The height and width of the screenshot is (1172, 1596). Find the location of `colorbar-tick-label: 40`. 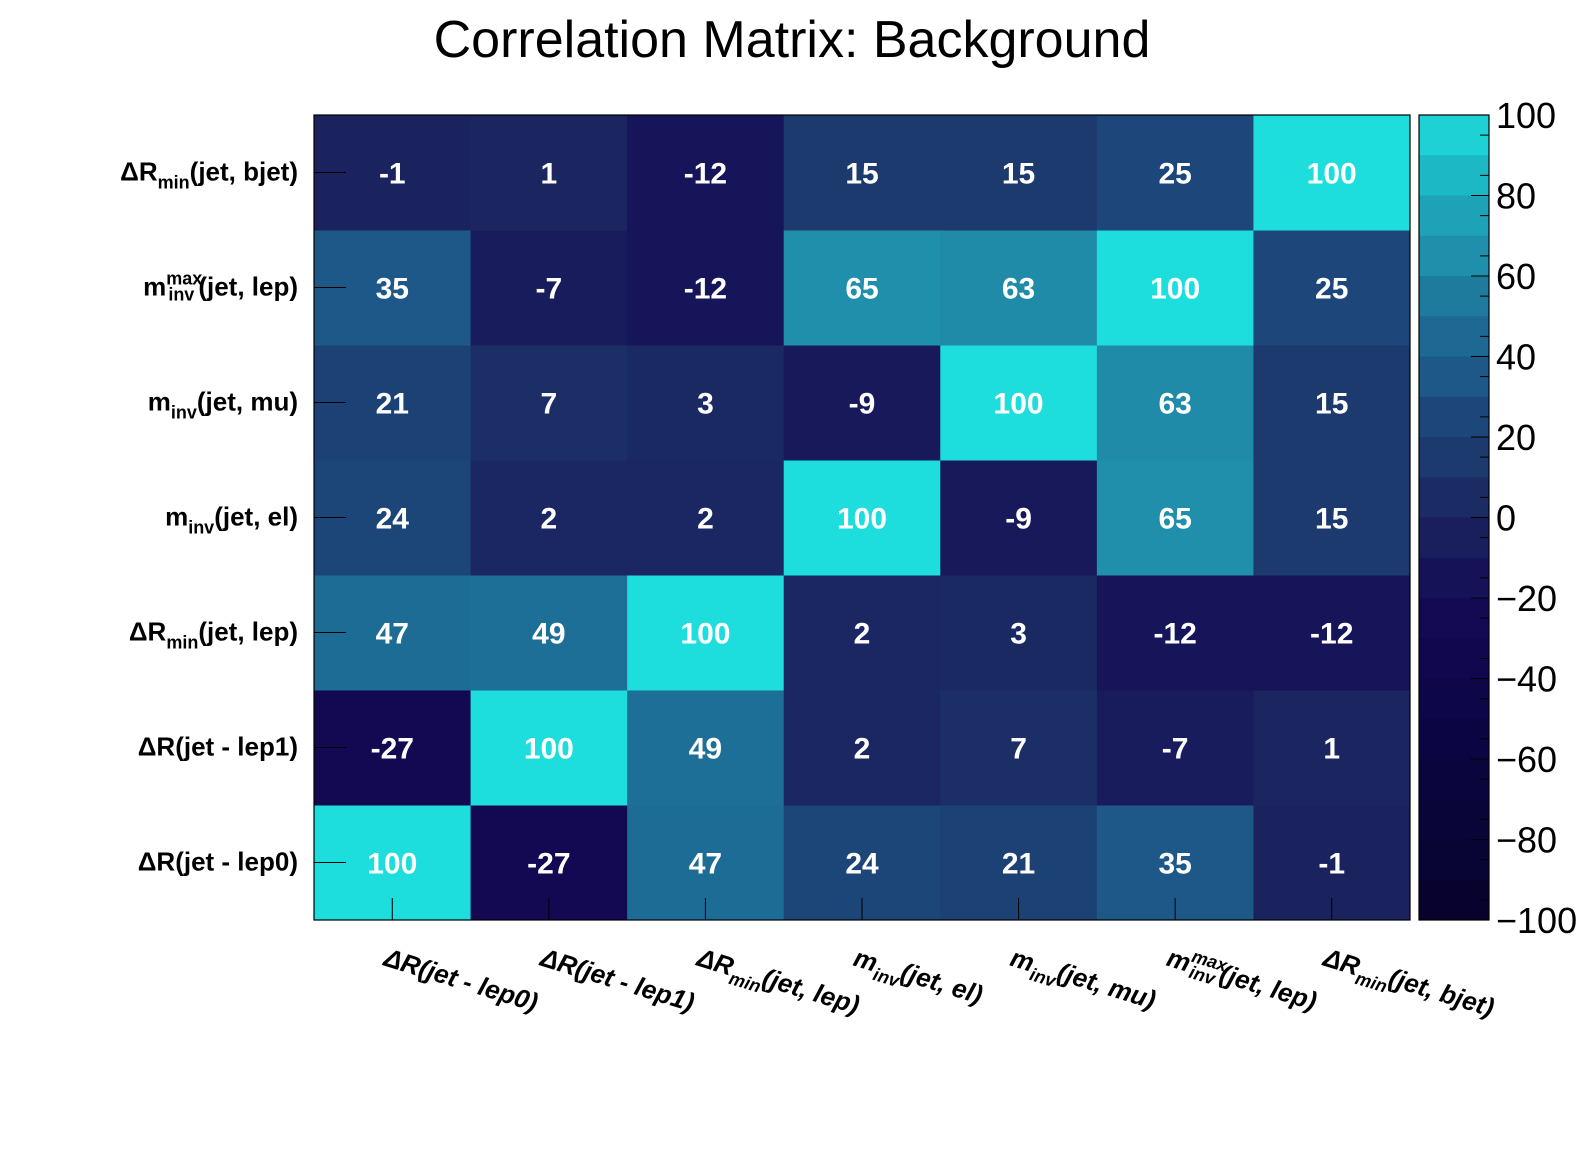

colorbar-tick-label: 40 is located at coordinates (1516, 357).